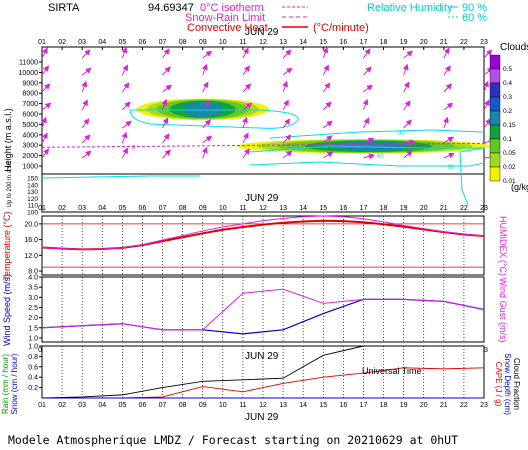 This screenshot has height=450, width=528. I want to click on legend-rh-90: 90 %, so click(474, 8).